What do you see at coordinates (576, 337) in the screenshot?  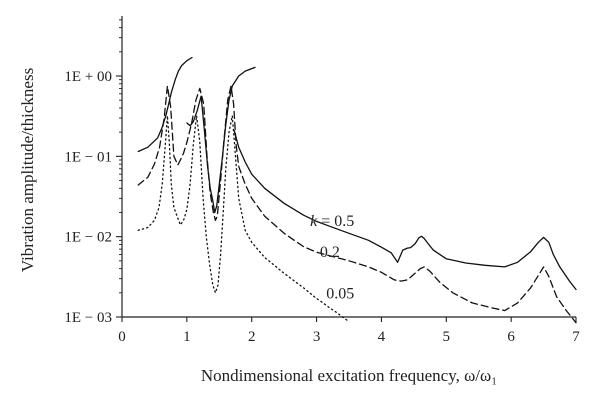 I see `x-tick-label-7: 7` at bounding box center [576, 337].